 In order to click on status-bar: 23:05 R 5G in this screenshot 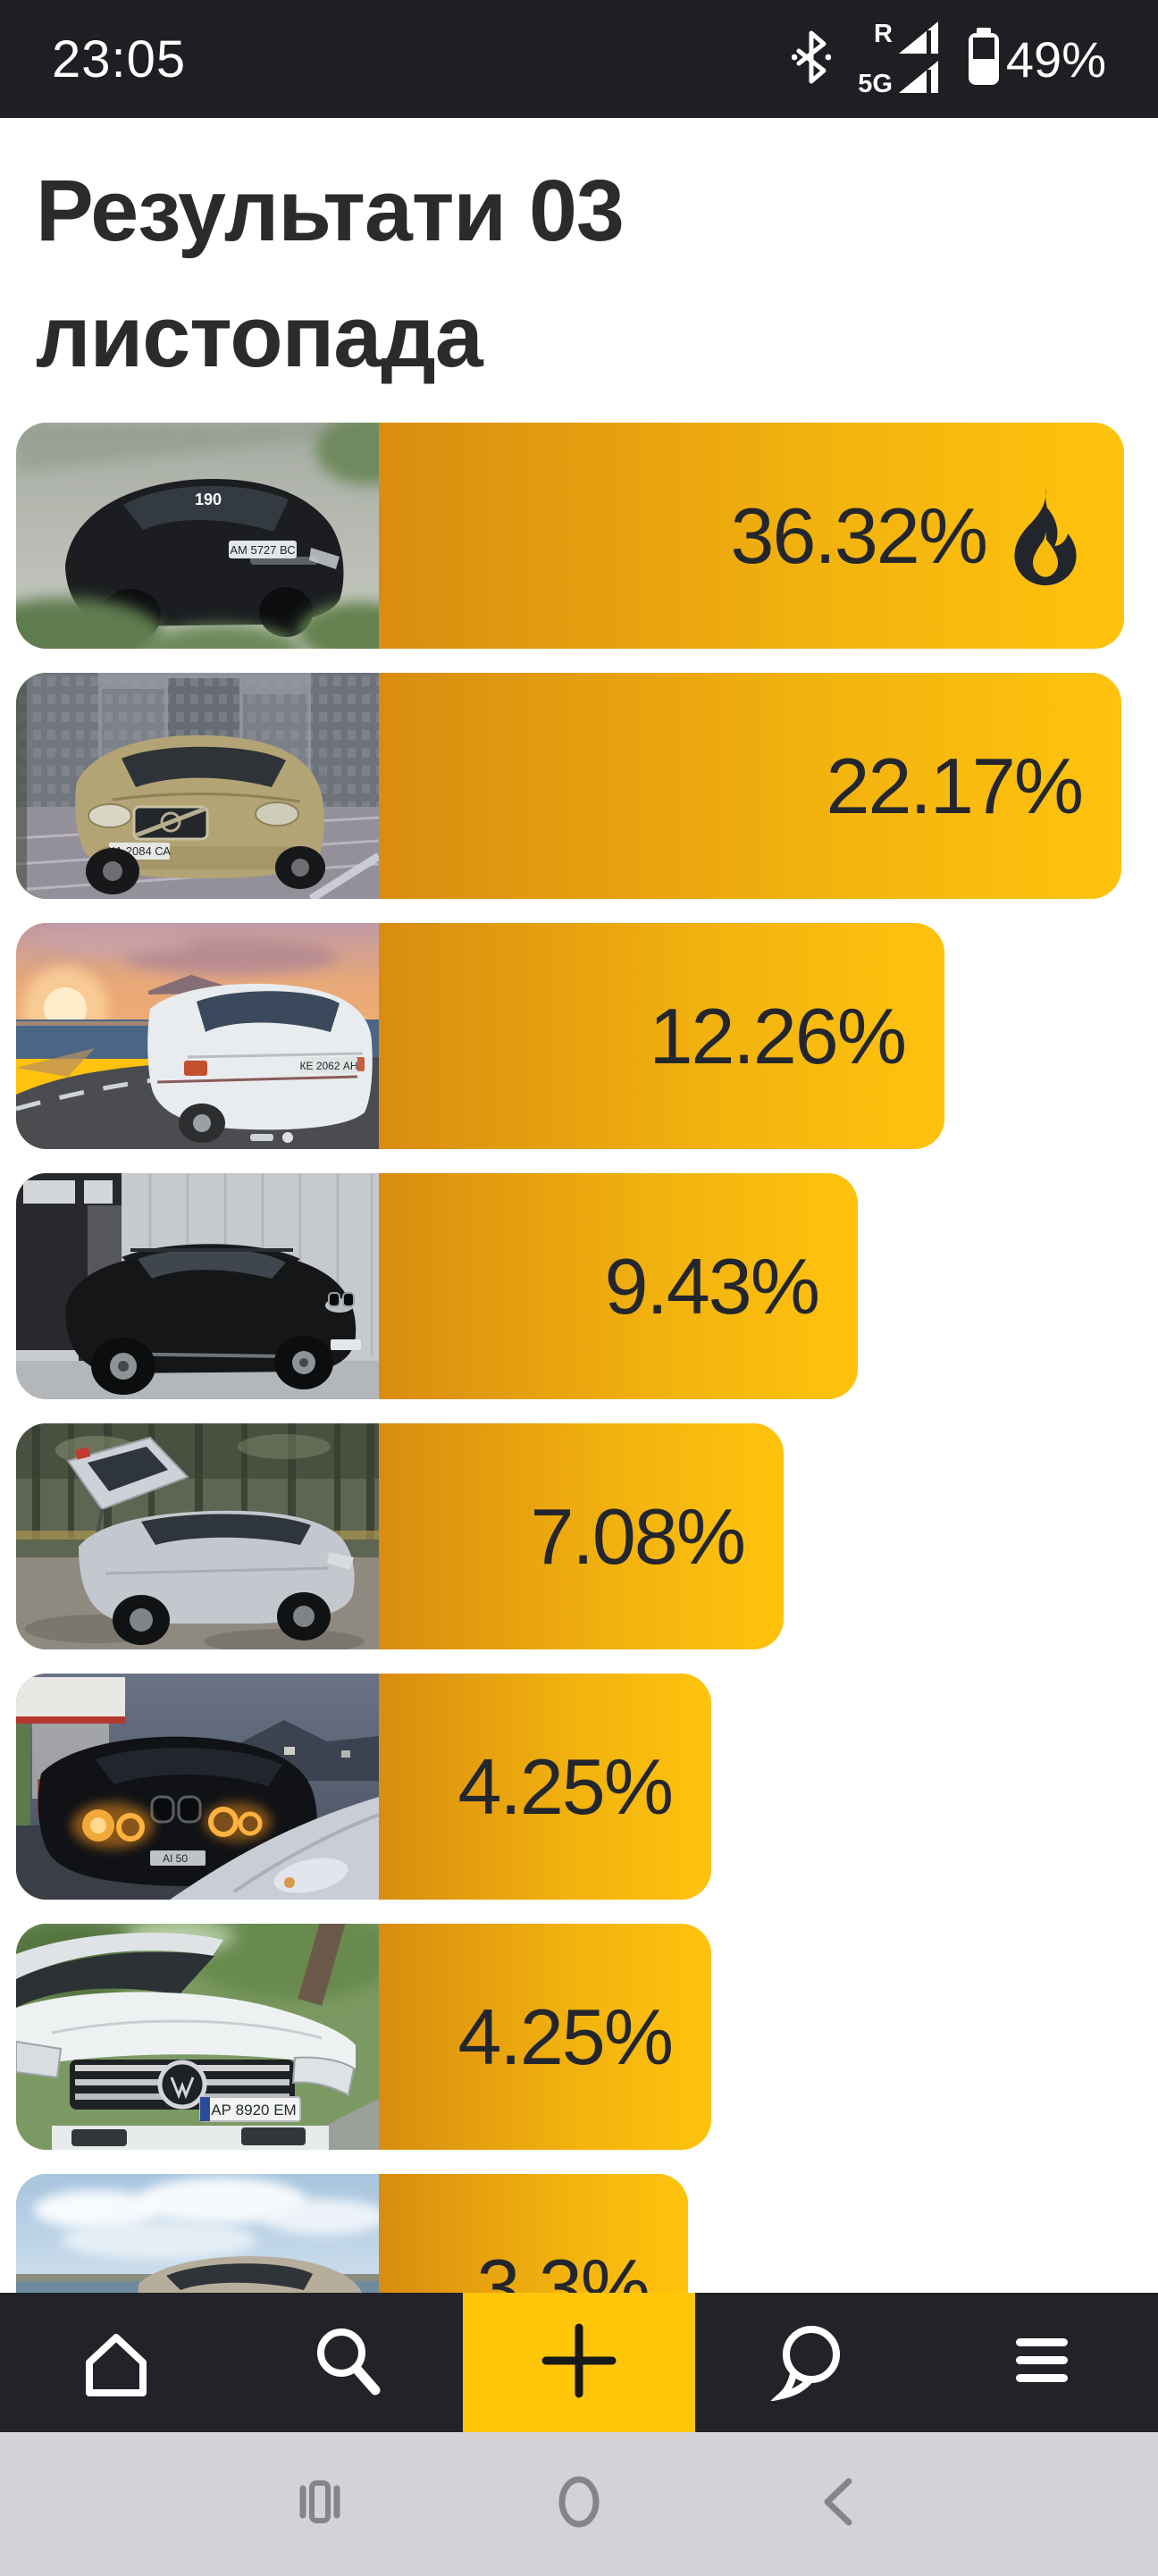, I will do `click(579, 59)`.